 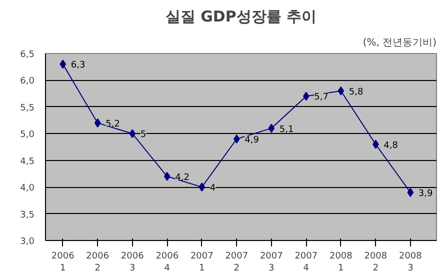 What do you see at coordinates (113, 124) in the screenshot?
I see `data-label: 5,2` at bounding box center [113, 124].